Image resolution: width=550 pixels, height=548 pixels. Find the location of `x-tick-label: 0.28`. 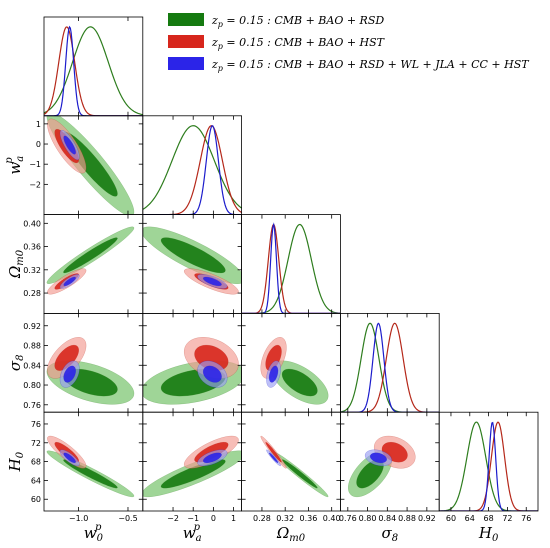

x-tick-label: 0.28 is located at coordinates (262, 518).